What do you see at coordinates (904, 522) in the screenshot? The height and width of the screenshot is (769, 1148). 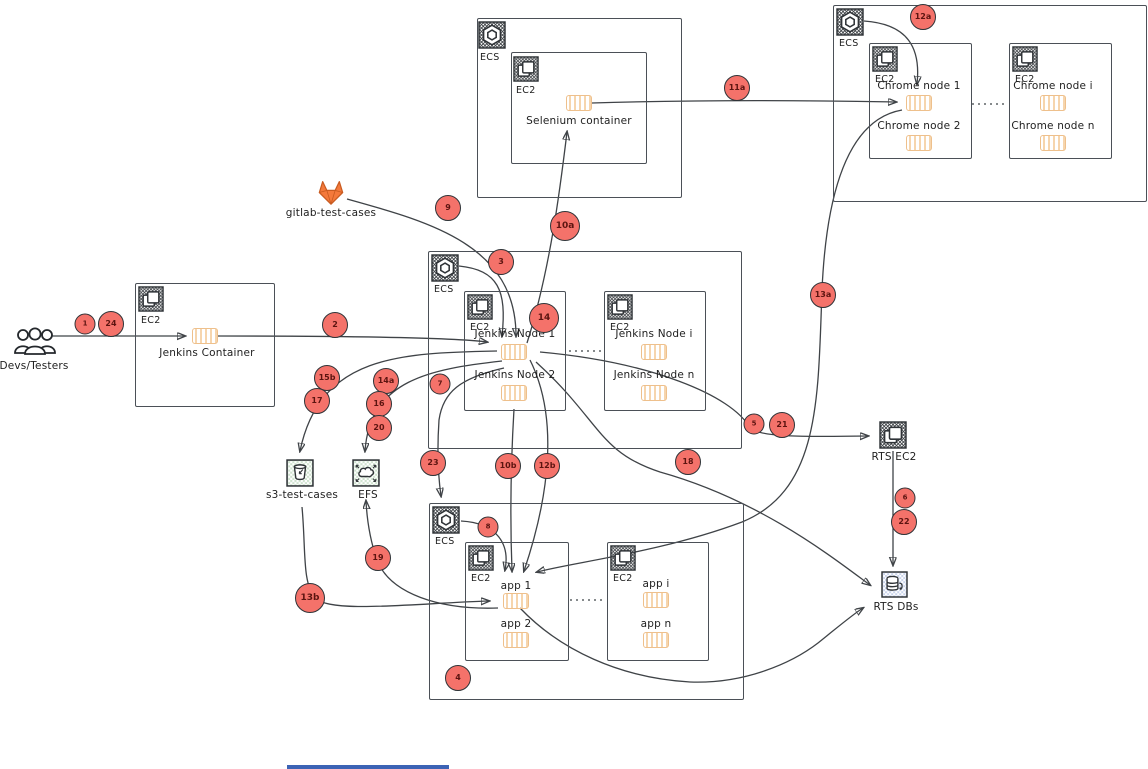 I see `step-badge-22: 22` at bounding box center [904, 522].